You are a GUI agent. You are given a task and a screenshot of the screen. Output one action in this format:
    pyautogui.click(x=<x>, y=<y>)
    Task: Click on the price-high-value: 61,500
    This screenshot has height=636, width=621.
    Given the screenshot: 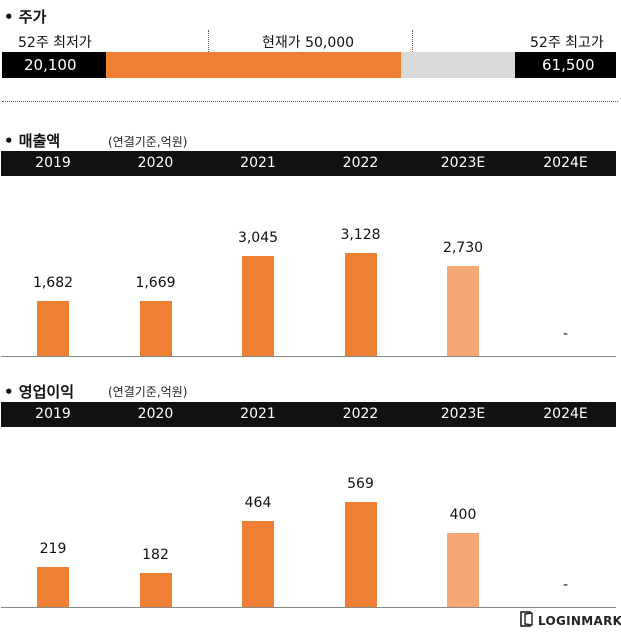 What is the action you would take?
    pyautogui.click(x=568, y=65)
    